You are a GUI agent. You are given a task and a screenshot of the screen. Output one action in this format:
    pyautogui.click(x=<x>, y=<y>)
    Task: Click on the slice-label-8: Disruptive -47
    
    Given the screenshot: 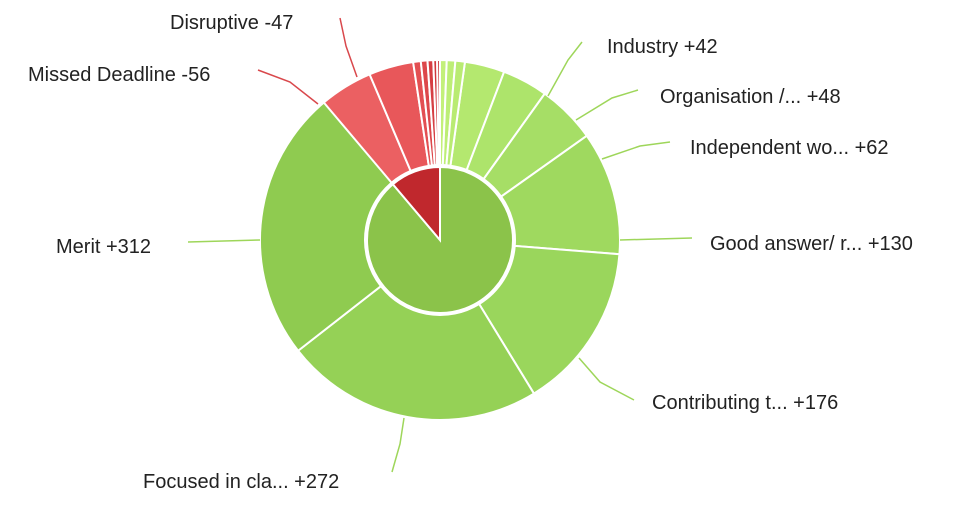 What is the action you would take?
    pyautogui.click(x=231, y=23)
    